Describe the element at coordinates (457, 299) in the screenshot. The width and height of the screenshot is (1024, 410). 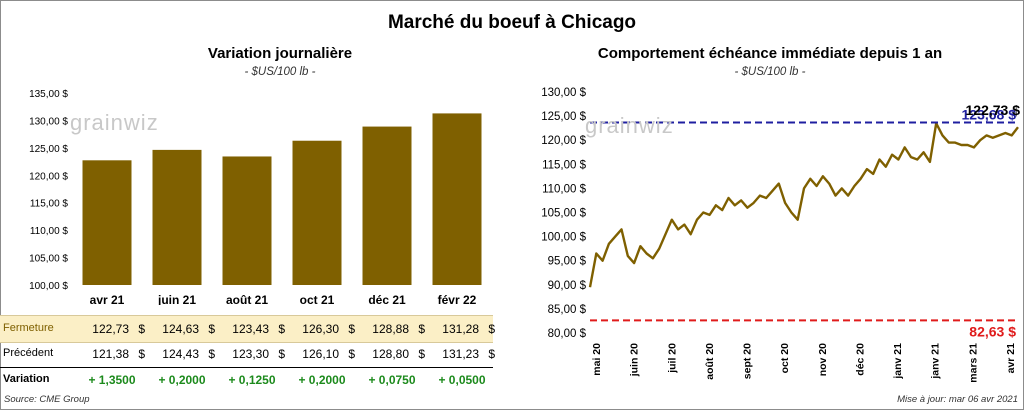
I see `x-tick-label: févr 22` at that location.